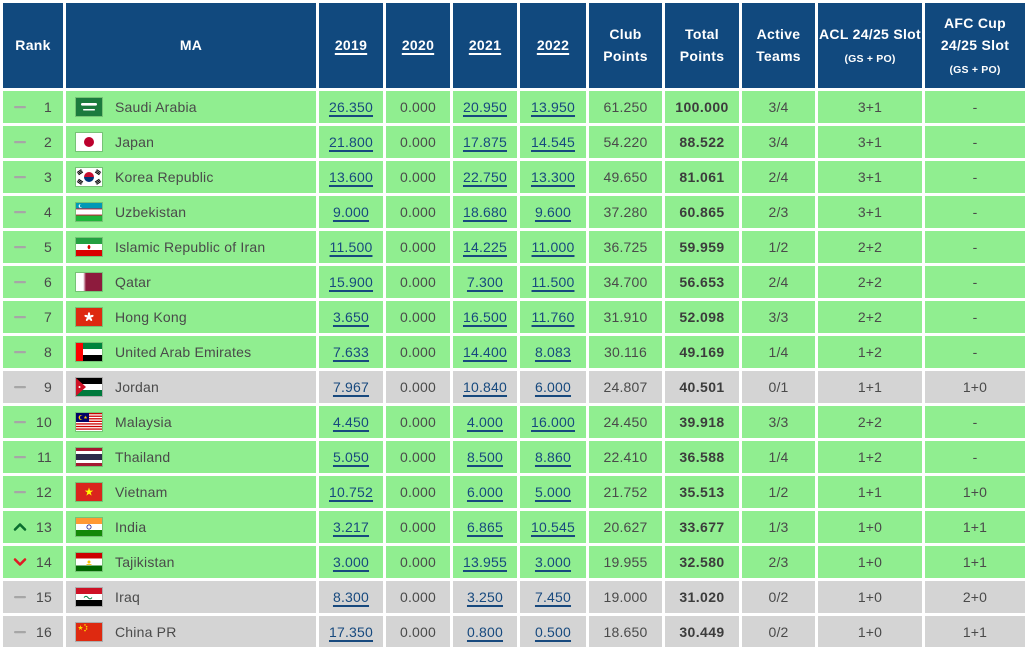 This screenshot has width=1025, height=647. Describe the element at coordinates (351, 107) in the screenshot. I see `y2019-value: 26.350` at that location.